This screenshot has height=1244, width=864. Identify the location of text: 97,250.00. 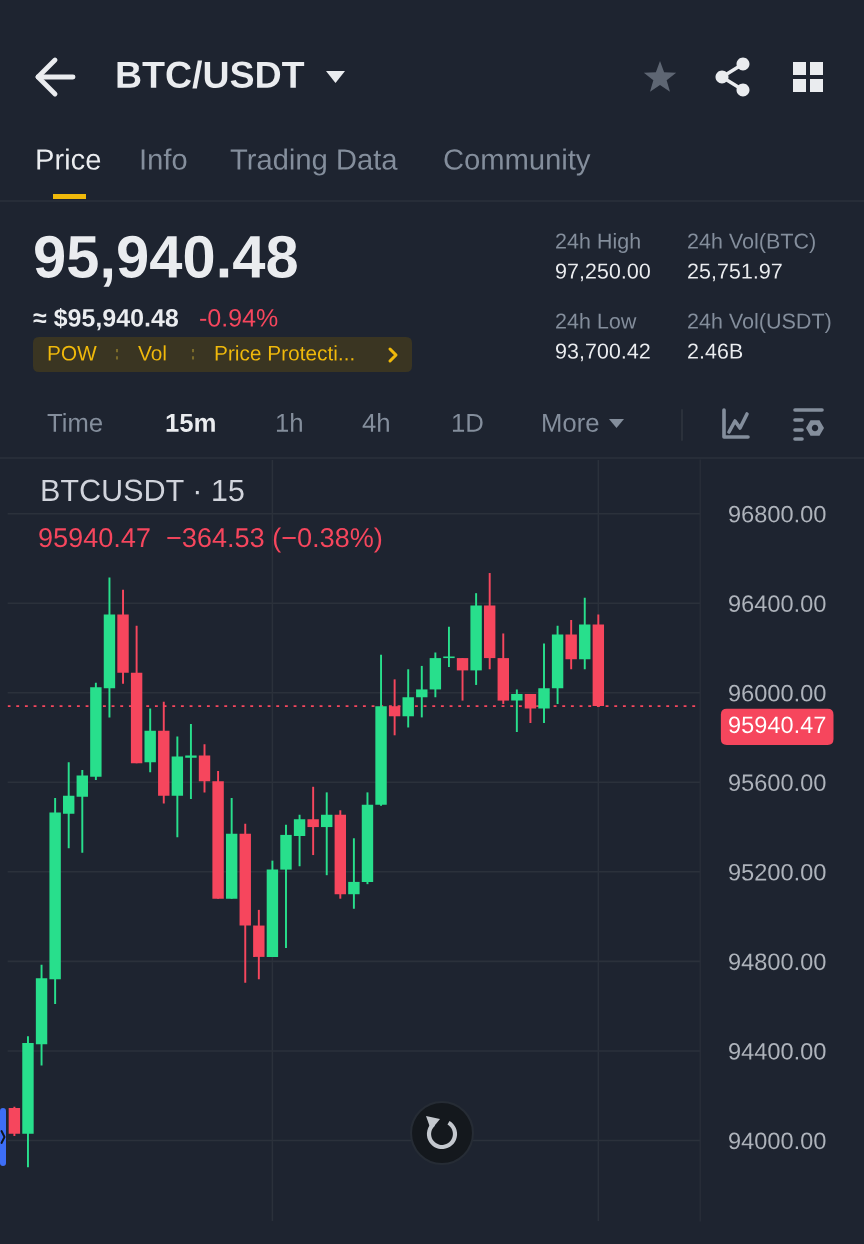
(603, 272).